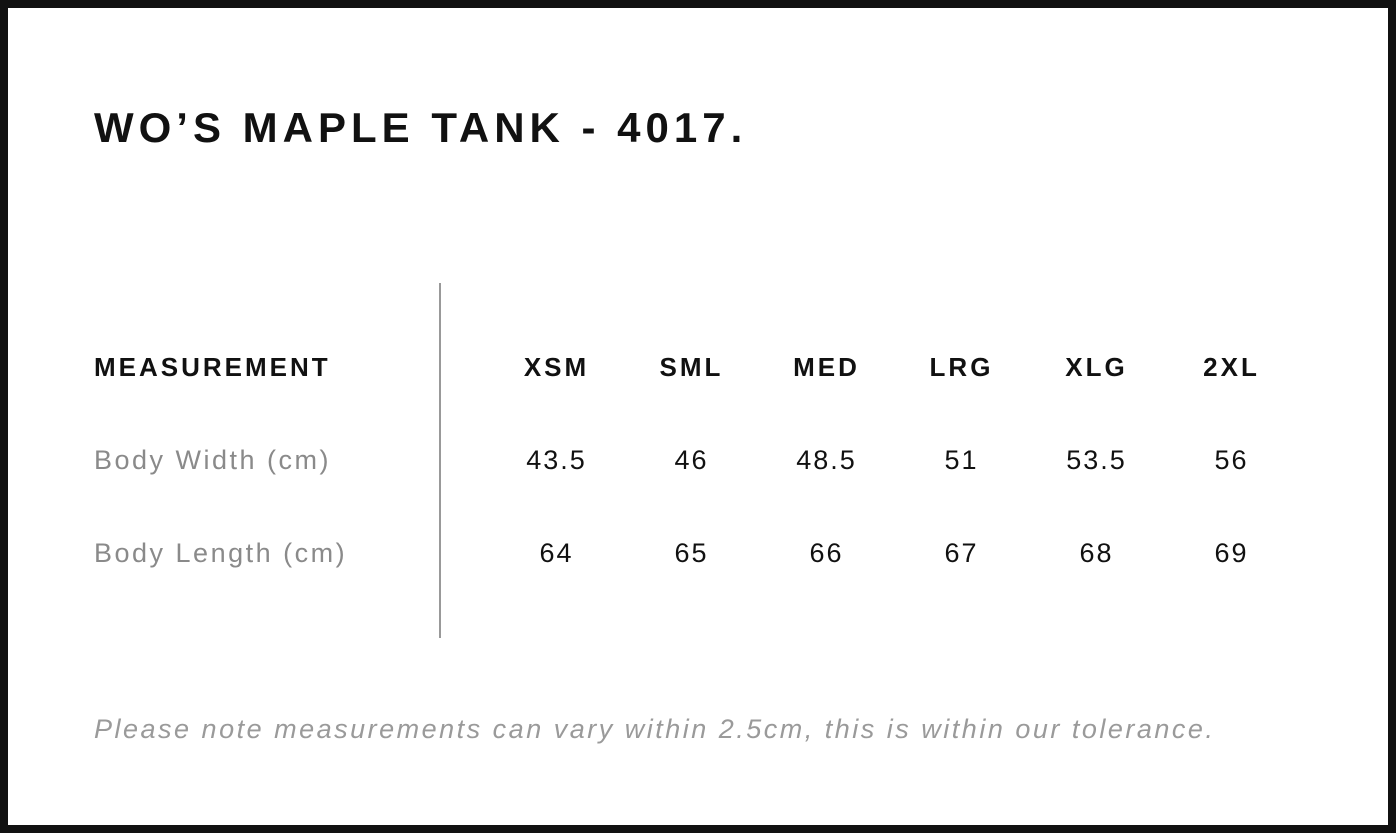  I want to click on body-length-xsm: 64, so click(556, 553).